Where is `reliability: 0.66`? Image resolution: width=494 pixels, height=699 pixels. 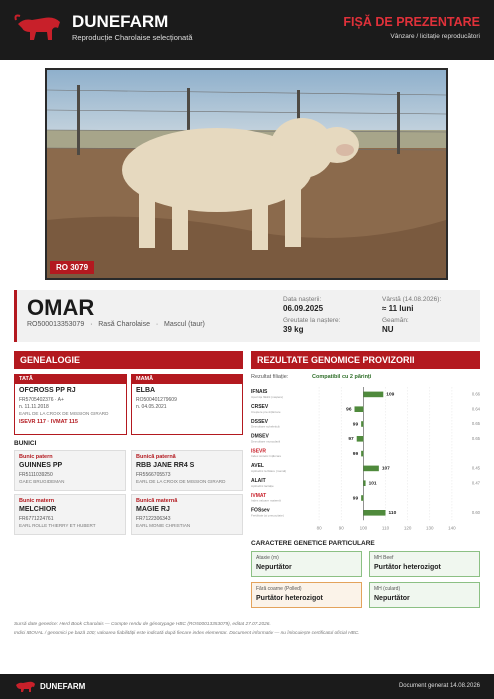
reliability: 0.66 is located at coordinates (476, 394).